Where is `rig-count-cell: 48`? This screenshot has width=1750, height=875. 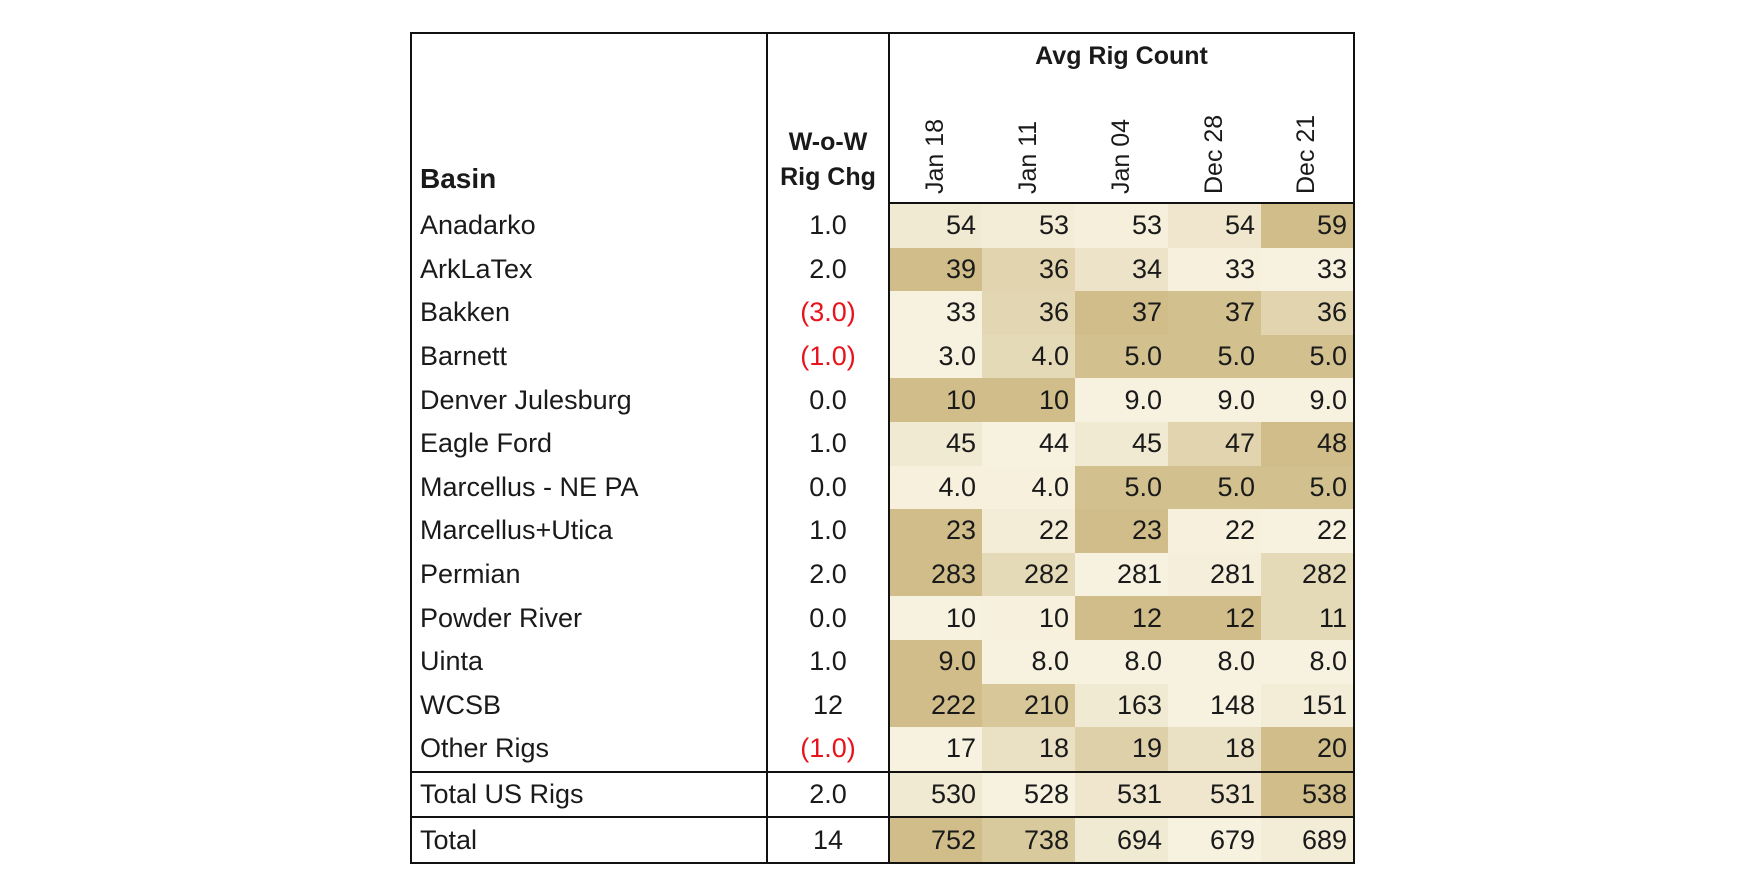 rig-count-cell: 48 is located at coordinates (1307, 443).